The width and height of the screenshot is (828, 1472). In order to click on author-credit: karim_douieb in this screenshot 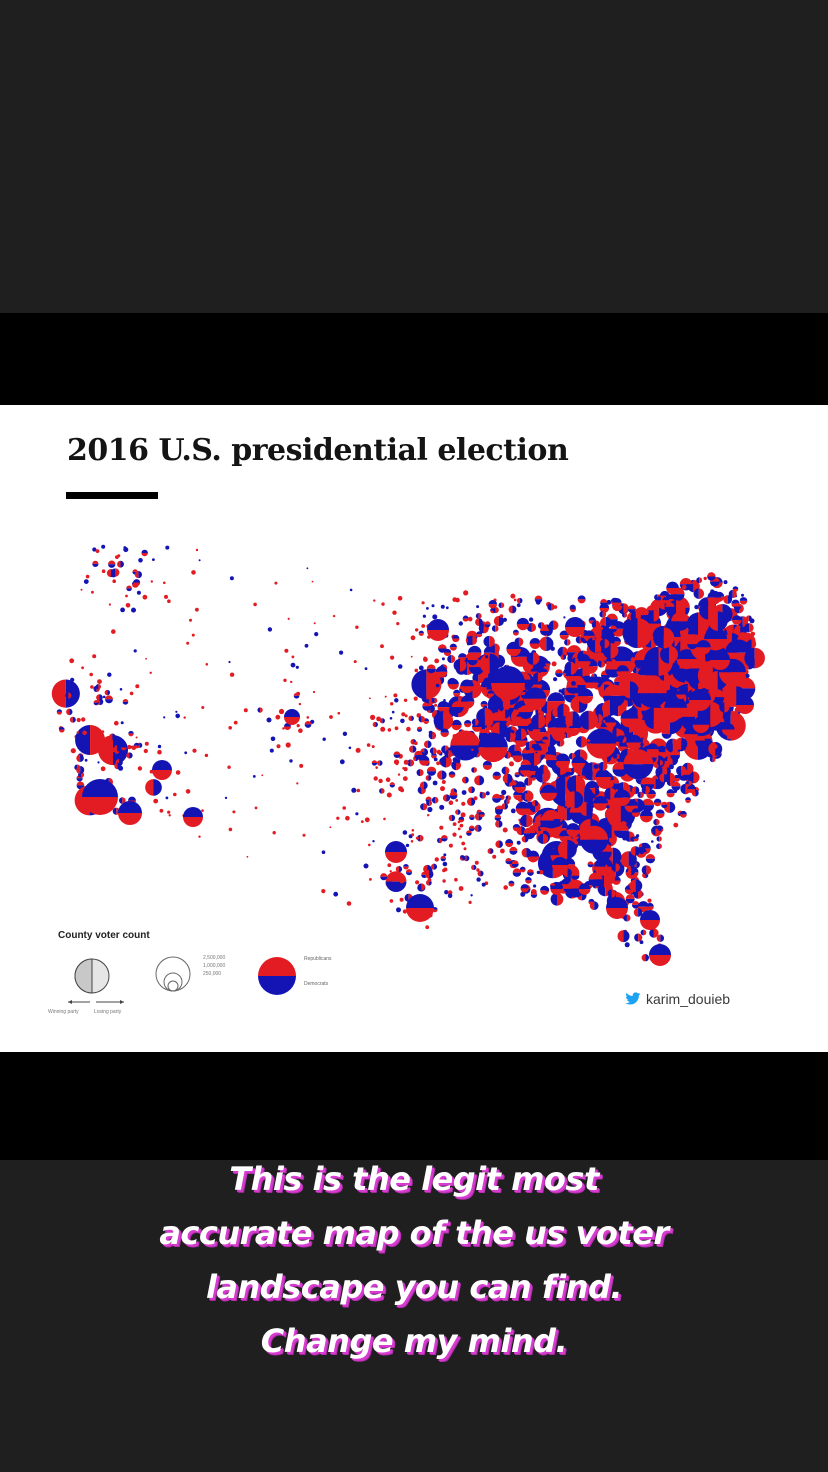, I will do `click(677, 999)`.